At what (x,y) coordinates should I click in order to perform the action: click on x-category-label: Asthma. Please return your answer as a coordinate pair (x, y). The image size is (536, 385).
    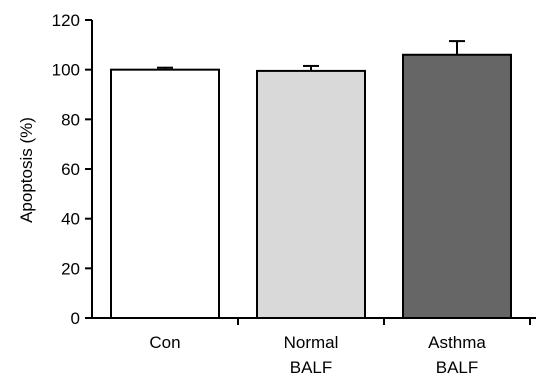
    Looking at the image, I should click on (457, 342).